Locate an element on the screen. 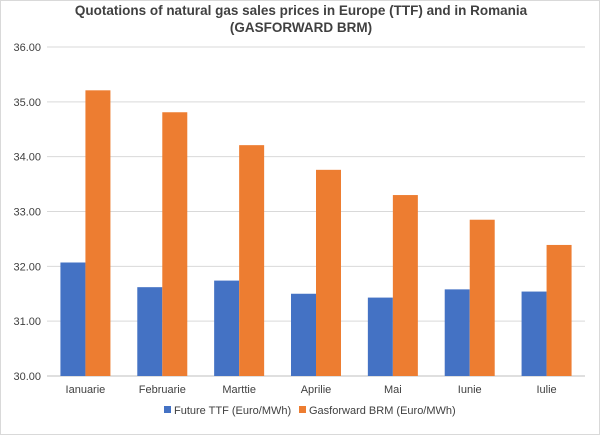  legend-label: Gasforward BRM (Euro/MWh) is located at coordinates (382, 411).